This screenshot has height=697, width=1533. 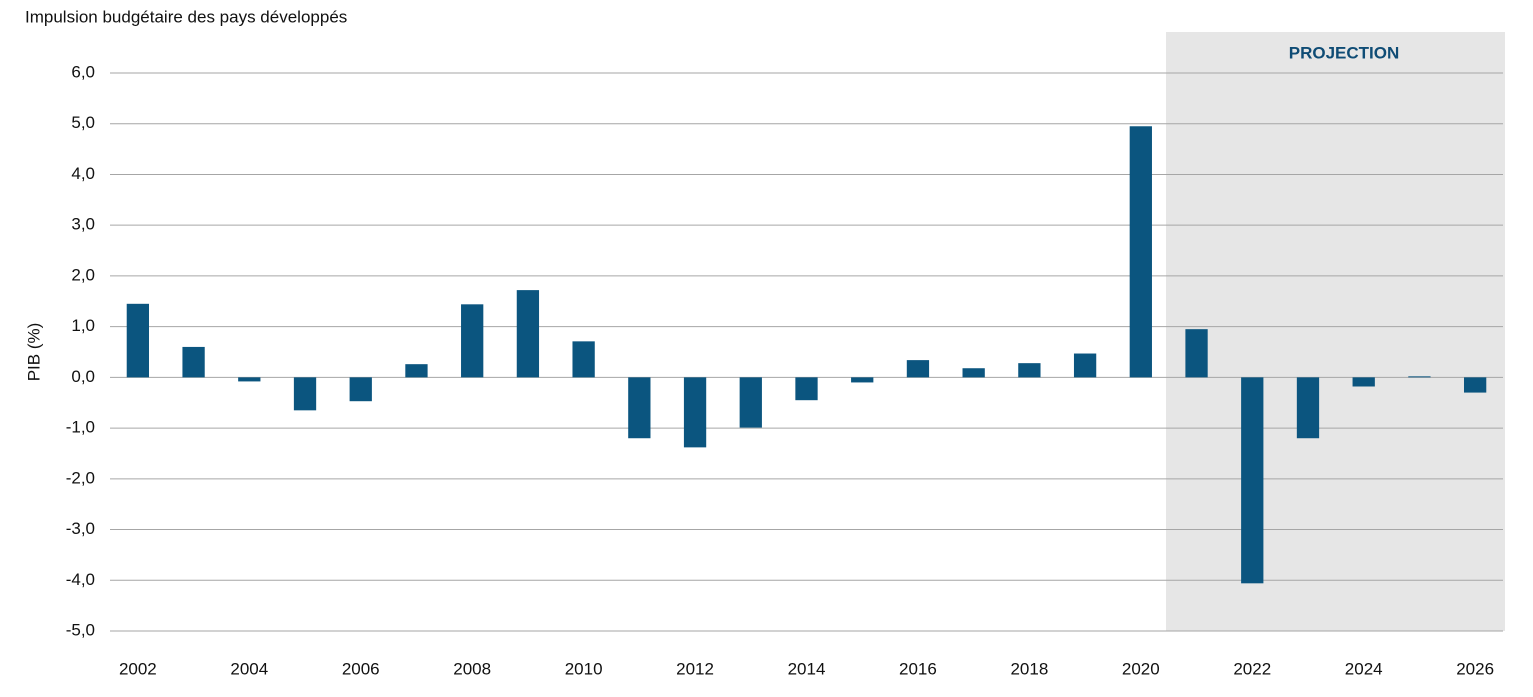 I want to click on y-tick-label: 2,0, so click(x=83, y=274).